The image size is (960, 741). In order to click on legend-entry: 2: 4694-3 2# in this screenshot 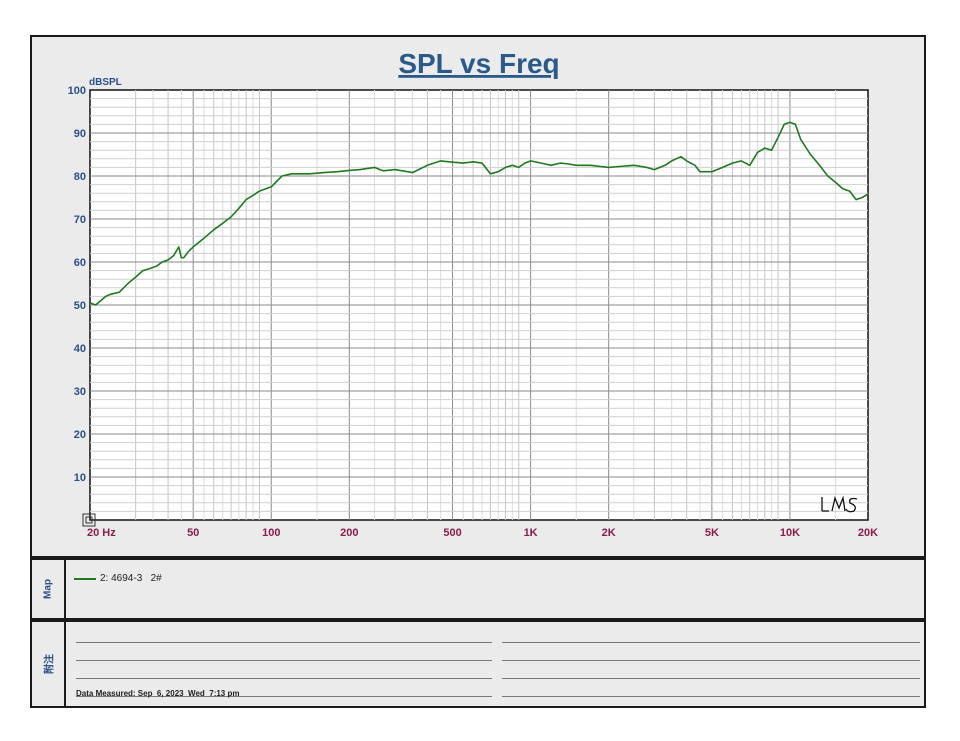, I will do `click(118, 578)`.